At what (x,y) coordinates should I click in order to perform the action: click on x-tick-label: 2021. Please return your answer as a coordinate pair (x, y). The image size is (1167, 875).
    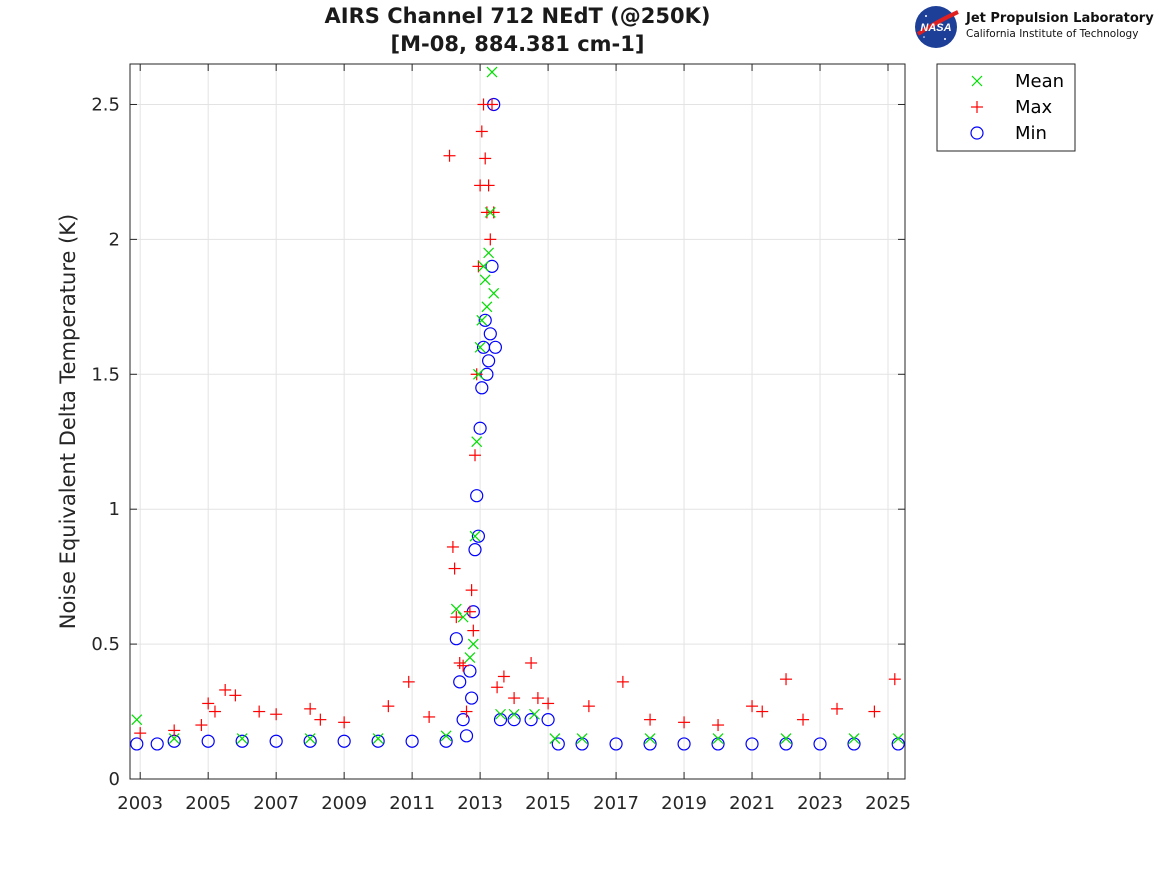
    Looking at the image, I should click on (752, 803).